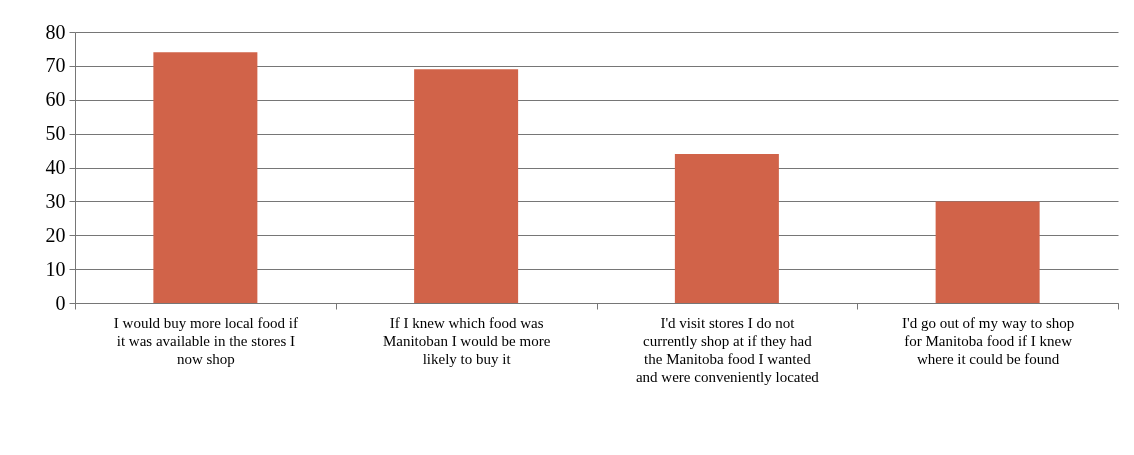 The image size is (1134, 455). I want to click on x-tick-label: I'd go out of my way to shop for Manitoba food if I knew where it could be found, so click(988, 340).